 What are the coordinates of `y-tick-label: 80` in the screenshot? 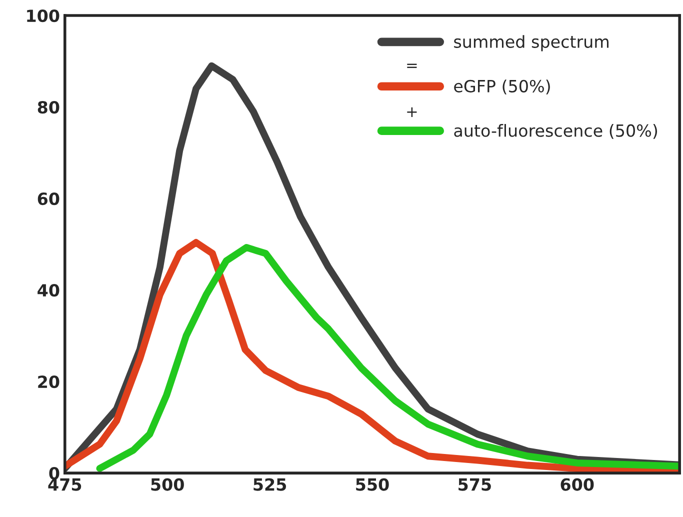 It's located at (49, 107).